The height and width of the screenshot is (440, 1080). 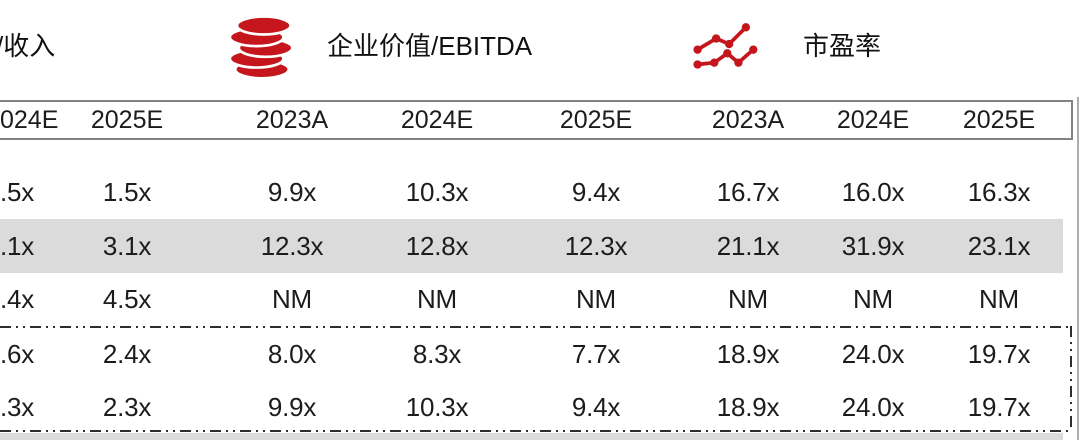 What do you see at coordinates (29, 120) in the screenshot?
I see `column-header: 024E` at bounding box center [29, 120].